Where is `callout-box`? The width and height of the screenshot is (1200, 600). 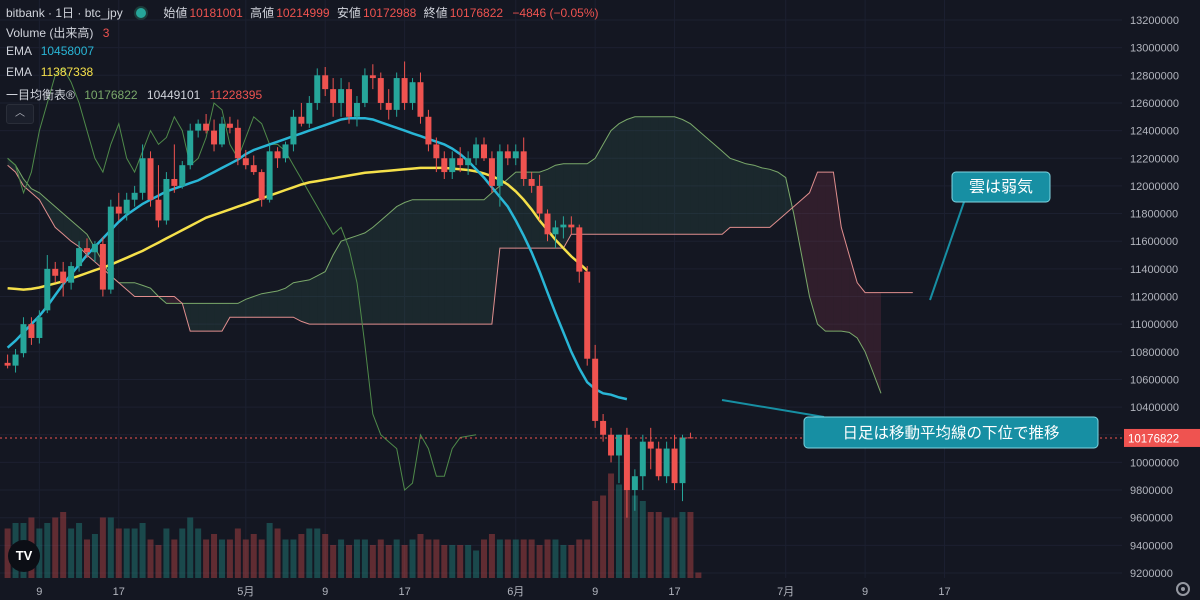
callout-box is located at coordinates (1001, 187).